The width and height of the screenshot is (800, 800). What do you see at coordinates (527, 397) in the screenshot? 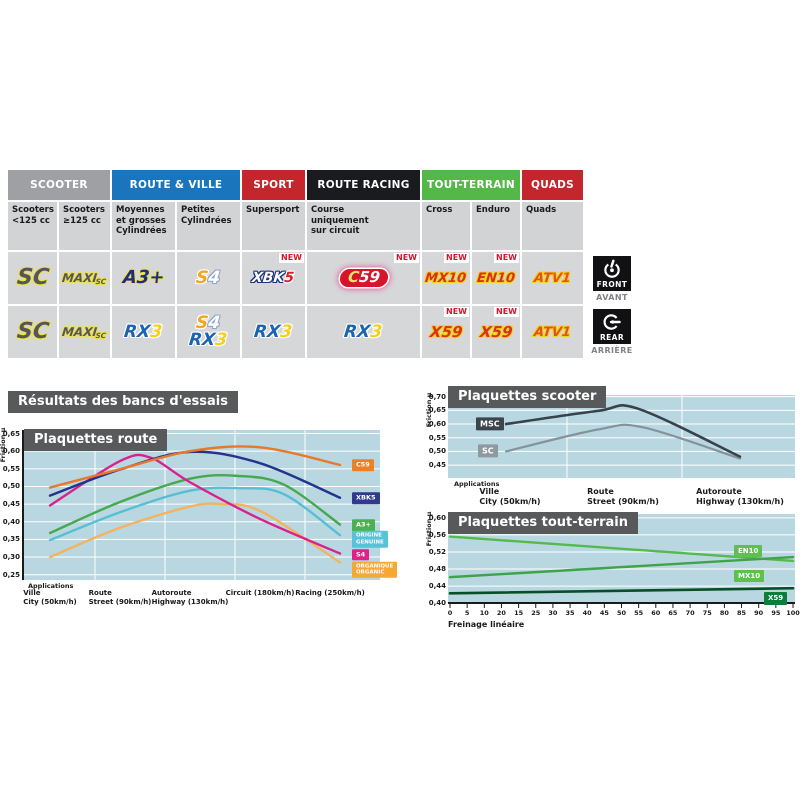
I see `chart-title-scooter: Plaquettes scooter` at bounding box center [527, 397].